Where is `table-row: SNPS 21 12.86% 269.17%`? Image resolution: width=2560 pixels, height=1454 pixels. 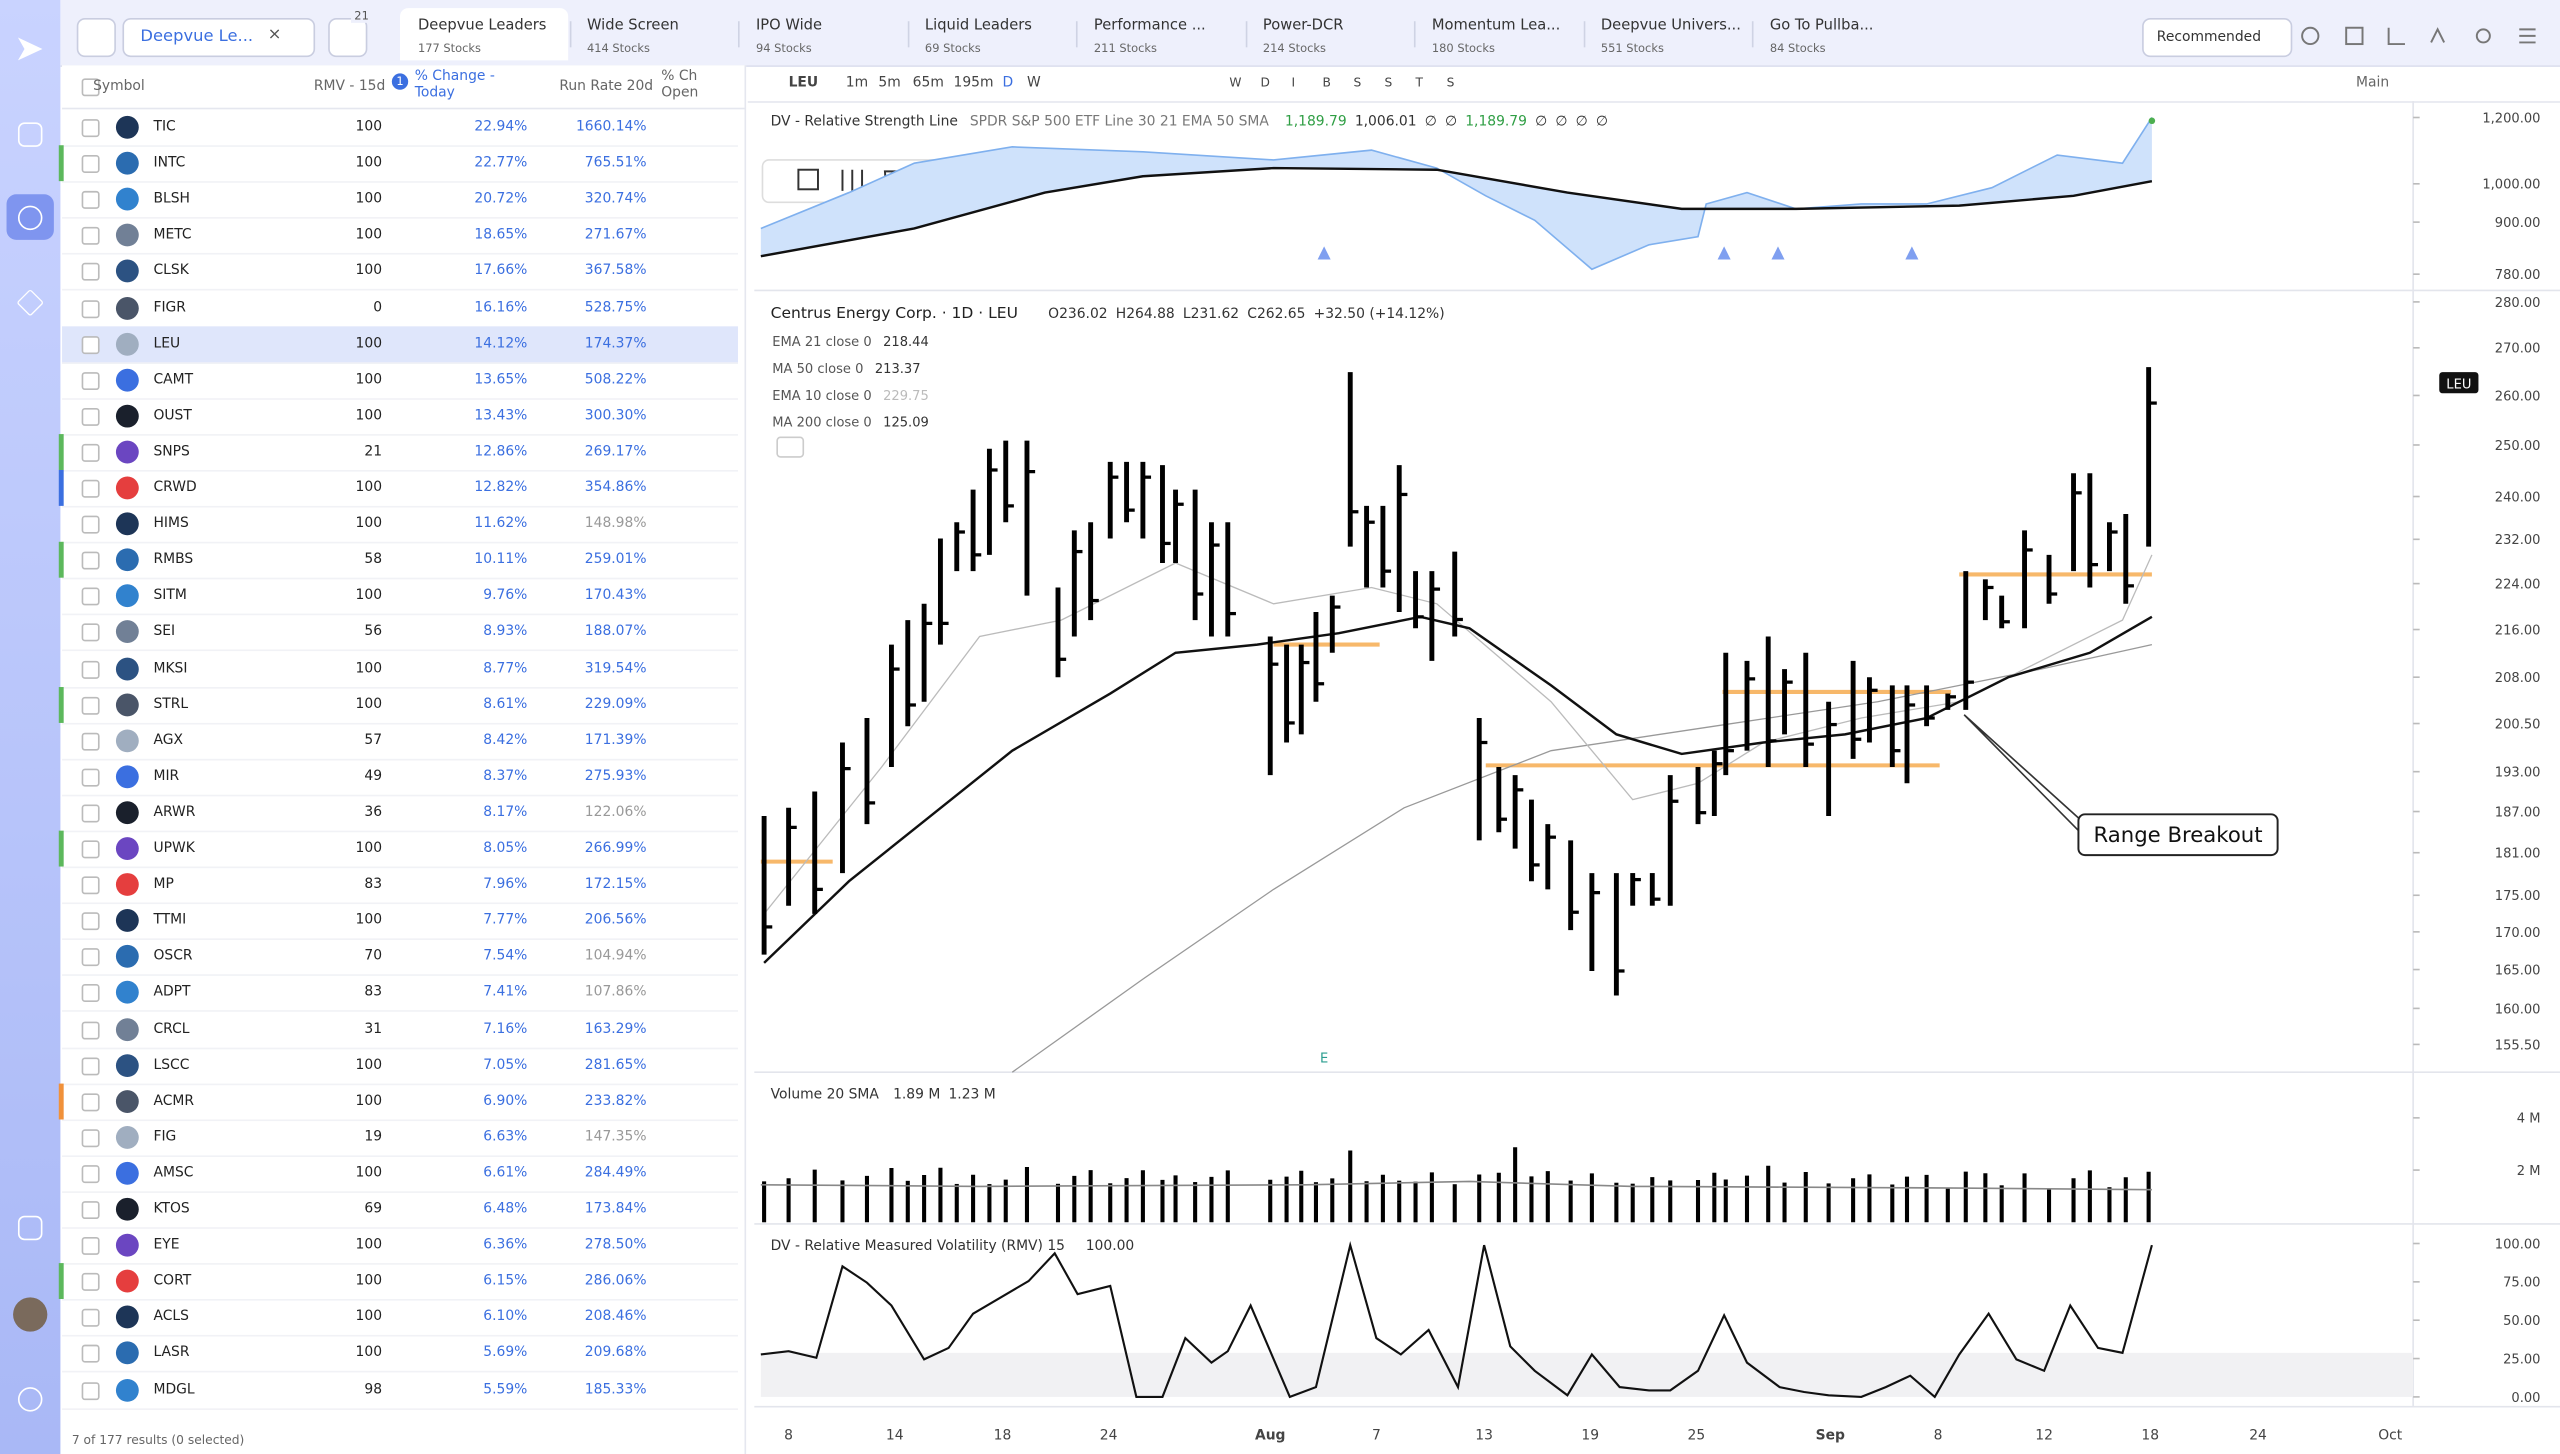
table-row: SNPS 21 12.86% 269.17% is located at coordinates (398, 452).